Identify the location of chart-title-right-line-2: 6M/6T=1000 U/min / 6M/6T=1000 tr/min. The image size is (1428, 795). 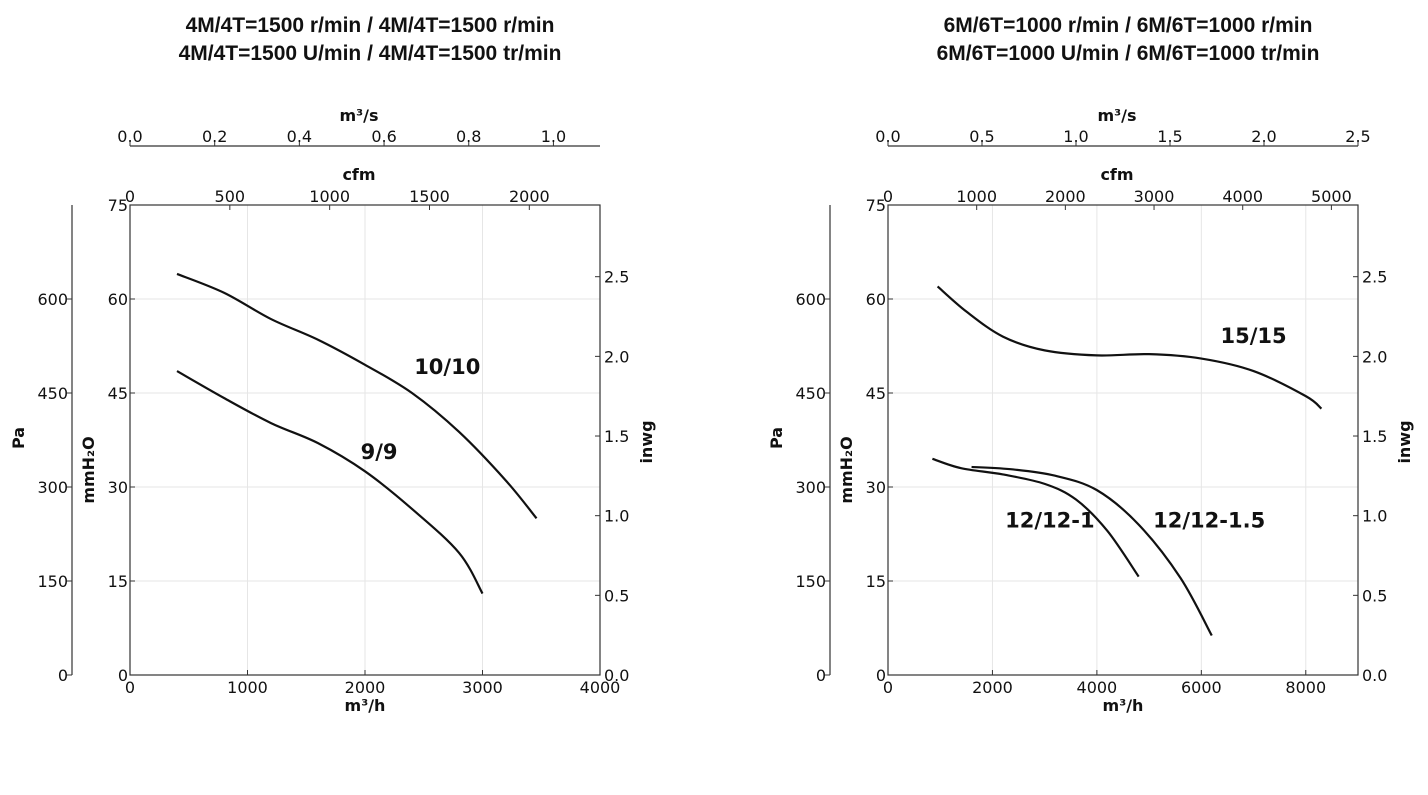
(1128, 53).